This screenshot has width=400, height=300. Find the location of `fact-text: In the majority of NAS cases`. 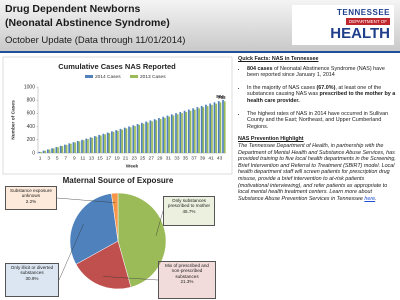

fact-text: In the majority of NAS cases is located at coordinates (282, 87).